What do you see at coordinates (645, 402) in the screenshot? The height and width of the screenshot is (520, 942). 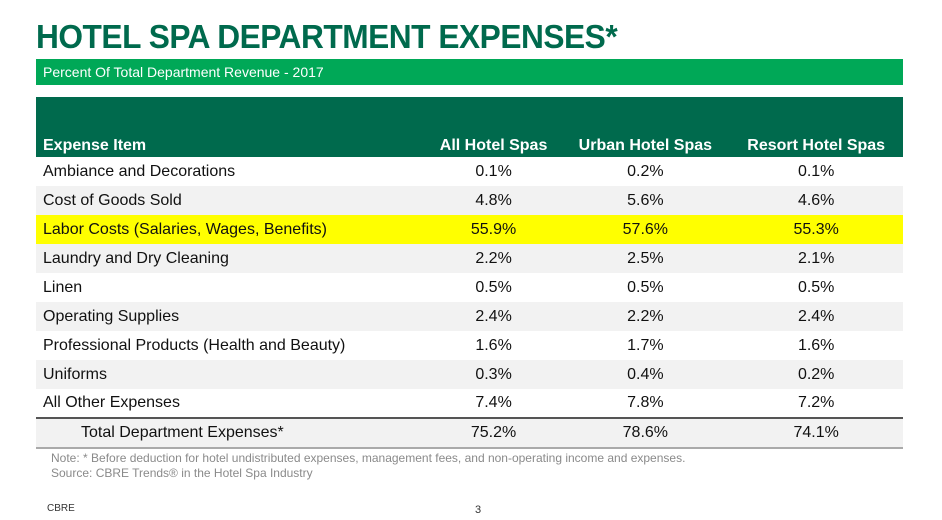 I see `cell-urban-hotel-spas: 7.8%` at bounding box center [645, 402].